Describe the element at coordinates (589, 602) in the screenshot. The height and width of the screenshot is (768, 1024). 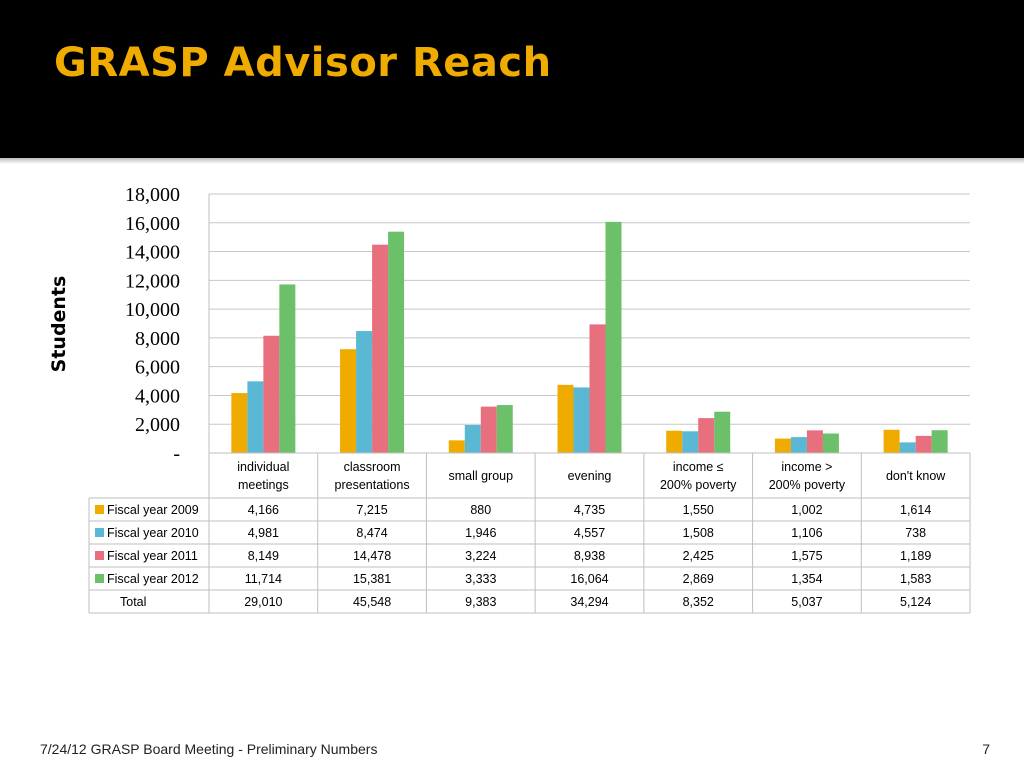
I see `table-cell: 34,294` at that location.